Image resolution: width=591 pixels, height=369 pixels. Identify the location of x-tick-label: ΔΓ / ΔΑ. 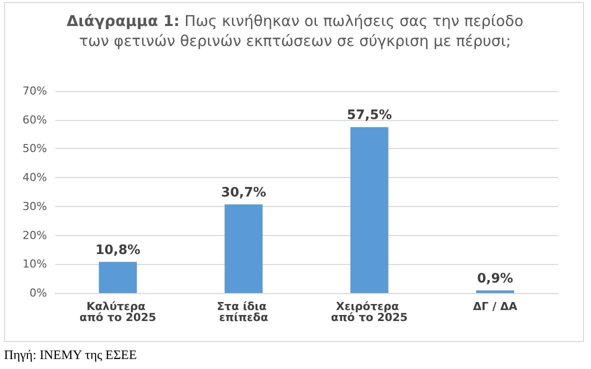
(495, 306).